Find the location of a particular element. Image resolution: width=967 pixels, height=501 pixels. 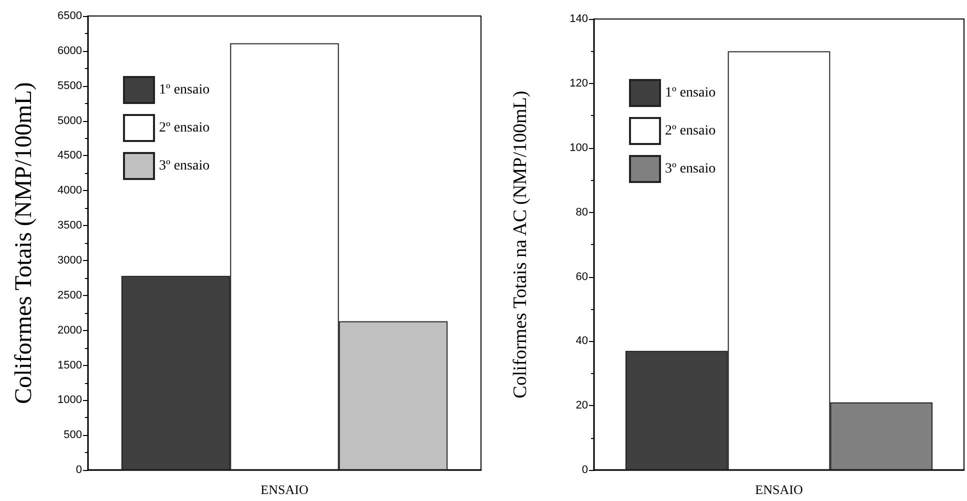

y-tick-label: 5000 is located at coordinates (70, 120).